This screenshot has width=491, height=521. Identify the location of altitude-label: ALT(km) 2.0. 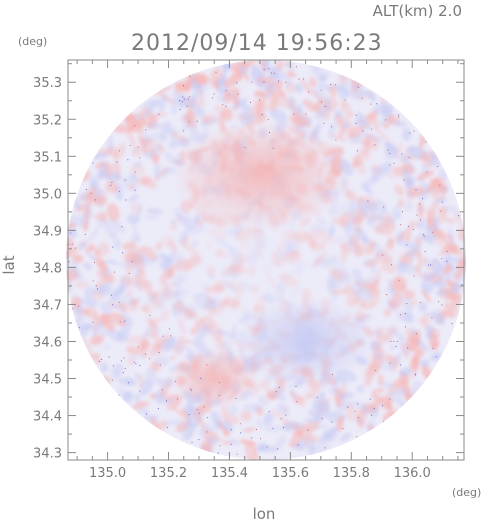
(417, 11).